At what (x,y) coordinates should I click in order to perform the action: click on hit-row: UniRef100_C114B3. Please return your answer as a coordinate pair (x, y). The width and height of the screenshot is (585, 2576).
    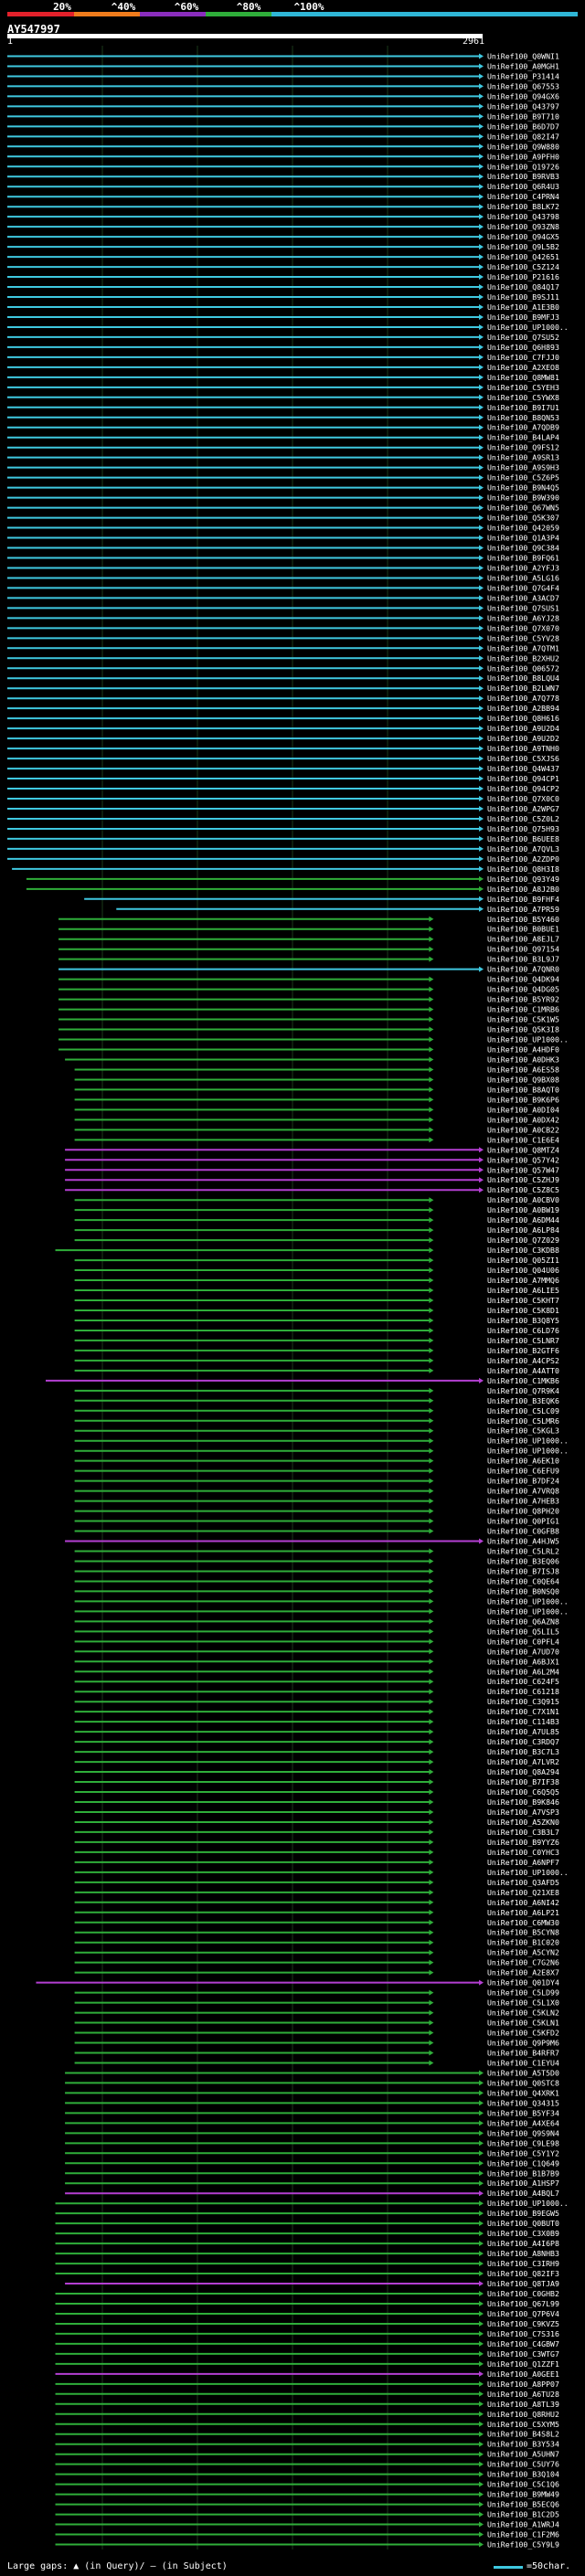
    Looking at the image, I should click on (316, 1721).